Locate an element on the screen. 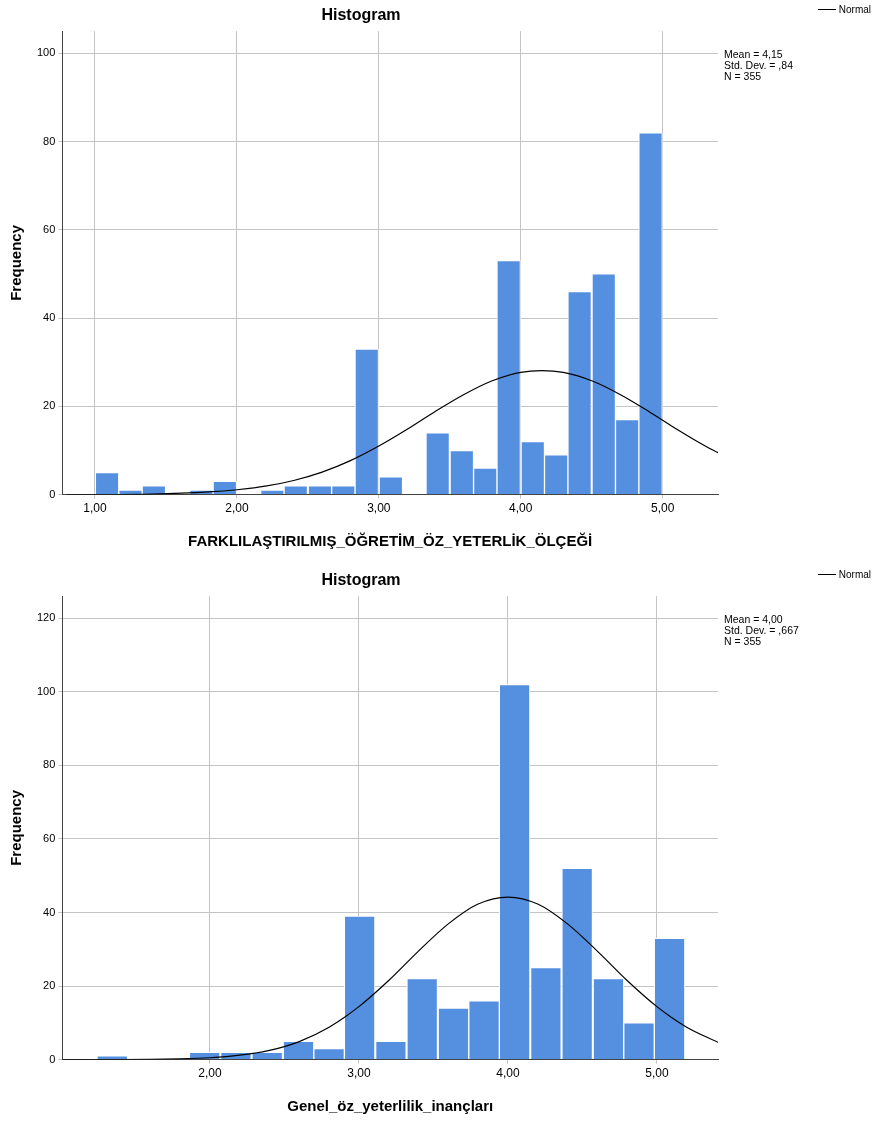  text: Std. Dev. = ,84 is located at coordinates (758, 65).